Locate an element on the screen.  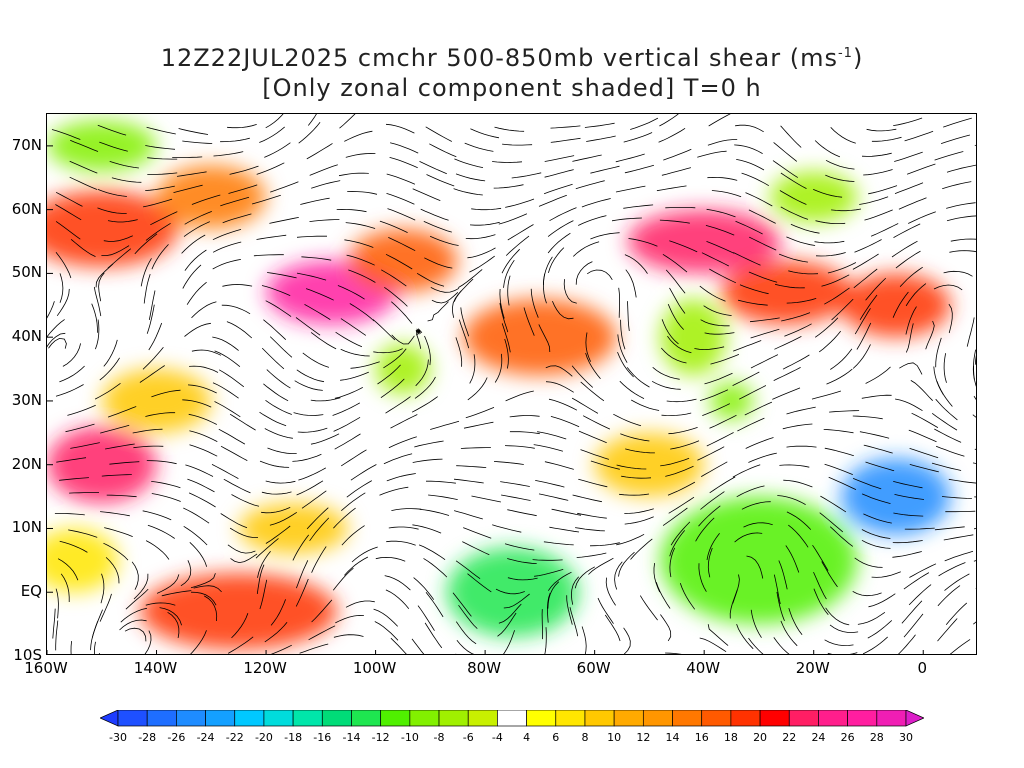
lat-label: 20N is located at coordinates (26, 463).